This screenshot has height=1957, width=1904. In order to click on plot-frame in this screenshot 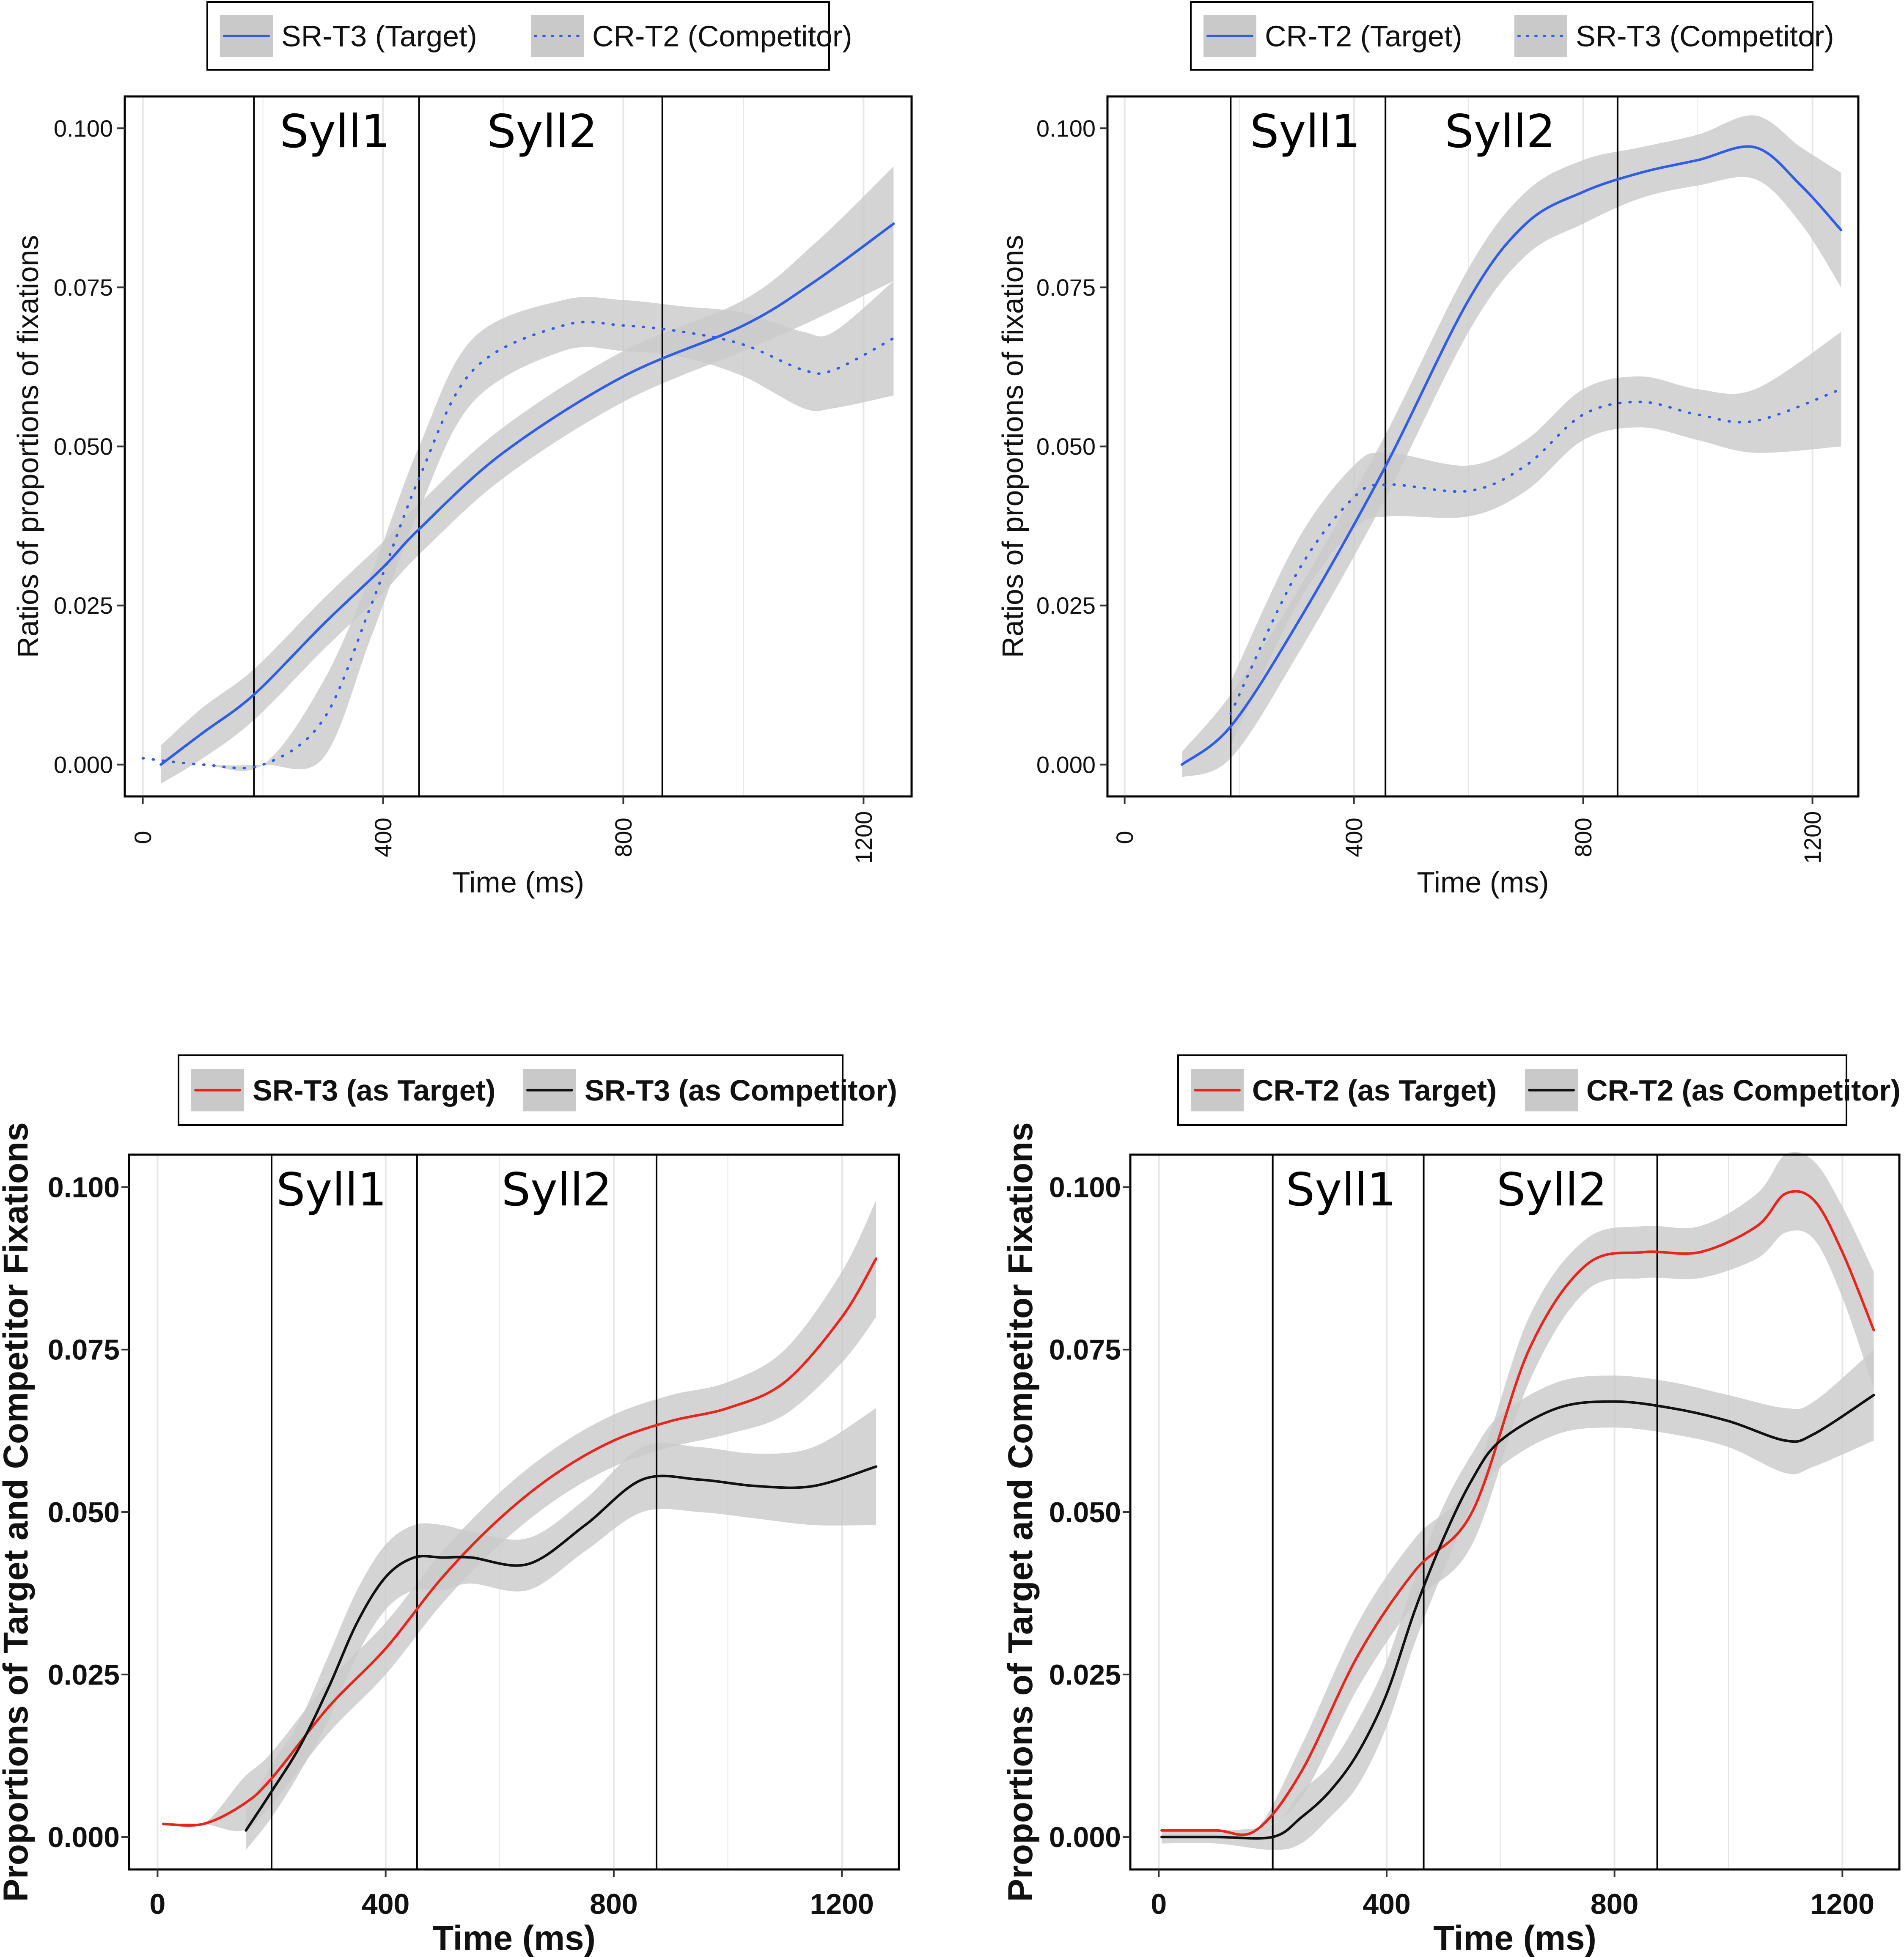, I will do `click(1515, 1512)`.